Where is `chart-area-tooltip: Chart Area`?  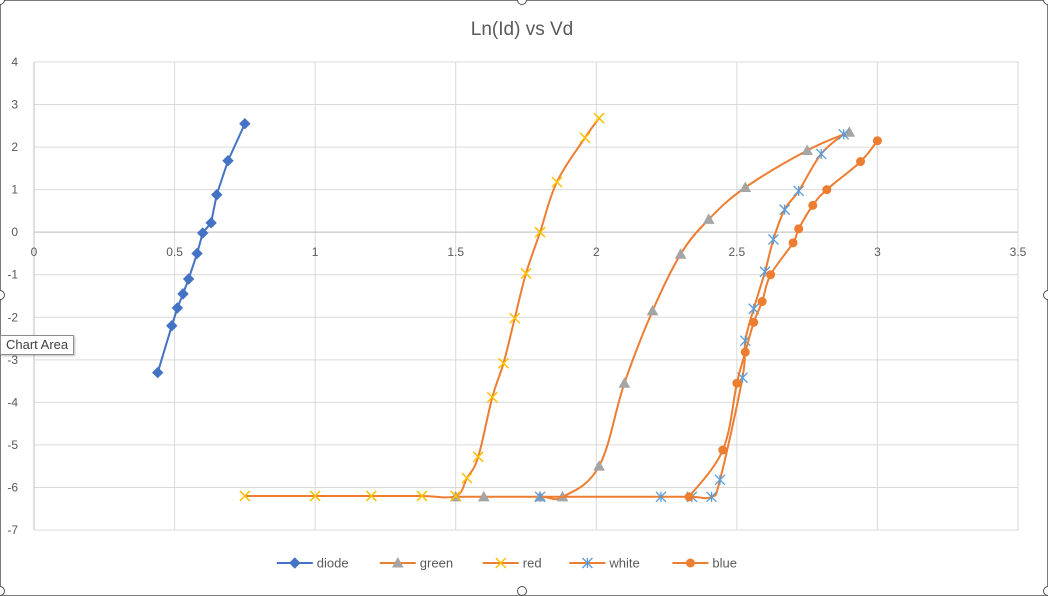
chart-area-tooltip: Chart Area is located at coordinates (37, 345).